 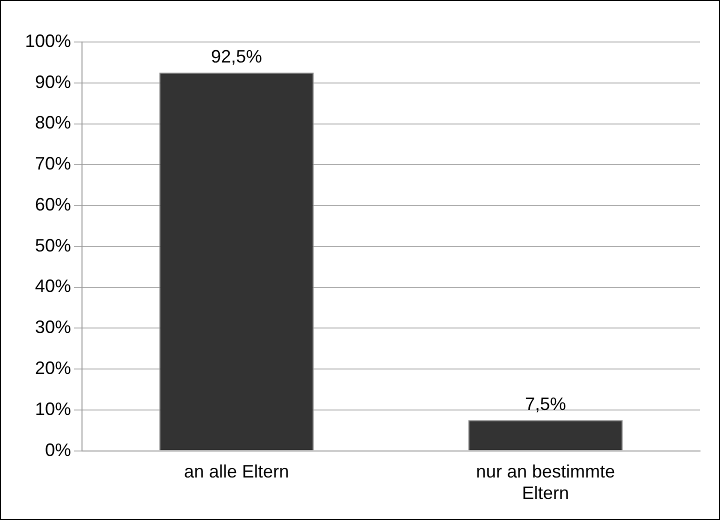 What do you see at coordinates (53, 245) in the screenshot?
I see `y-tick-label: 50%` at bounding box center [53, 245].